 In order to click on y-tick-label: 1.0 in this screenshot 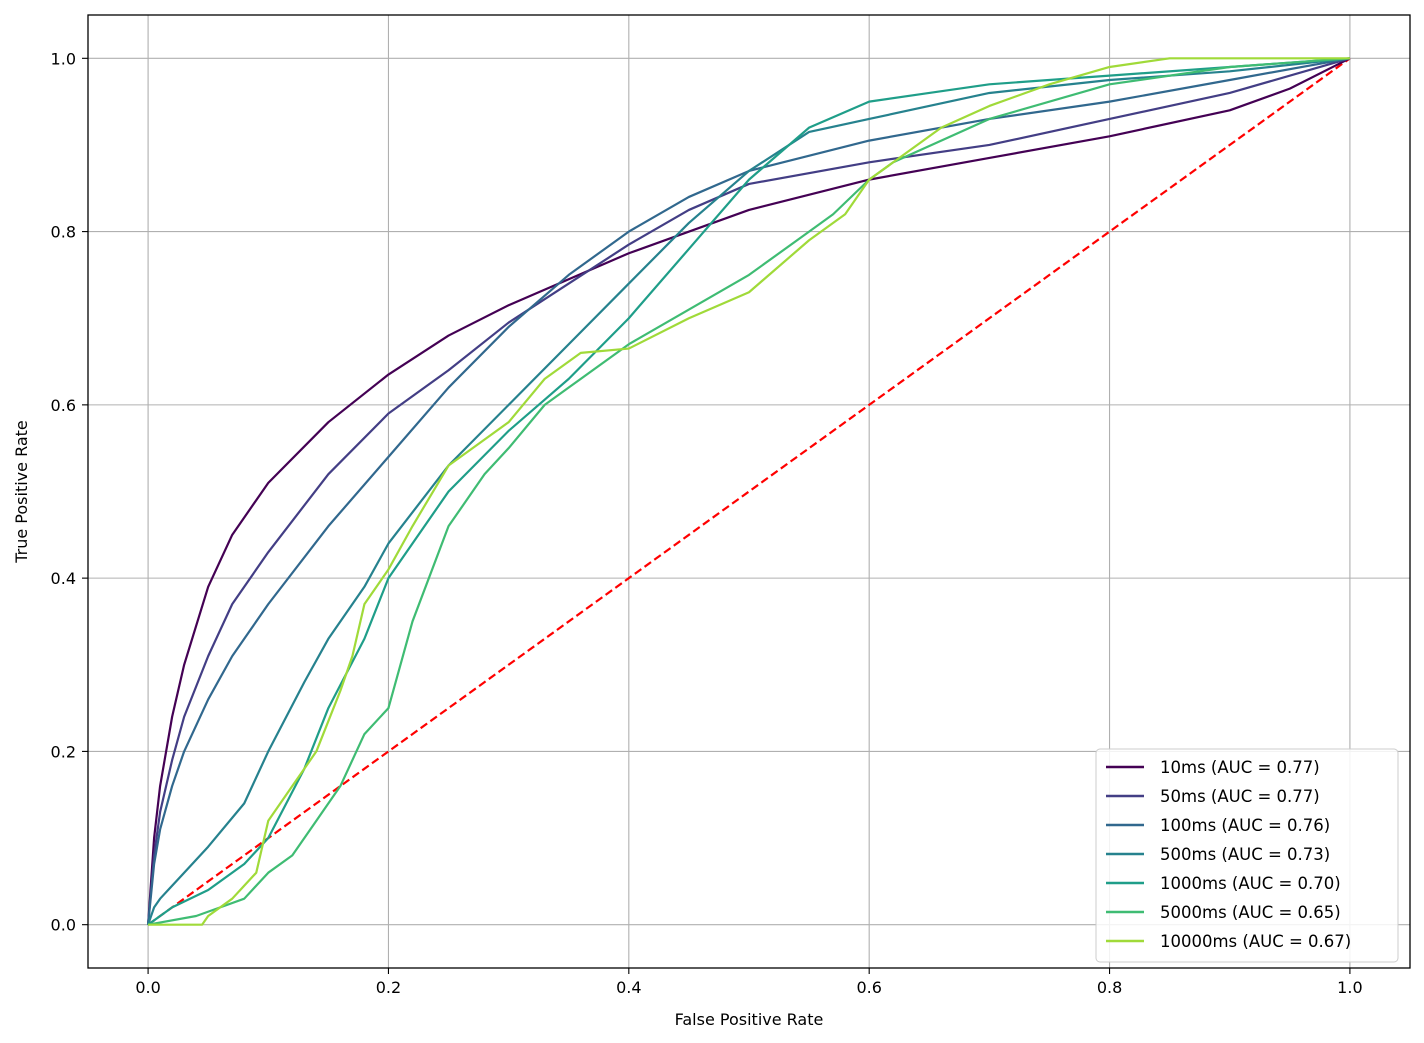, I will do `click(63, 58)`.